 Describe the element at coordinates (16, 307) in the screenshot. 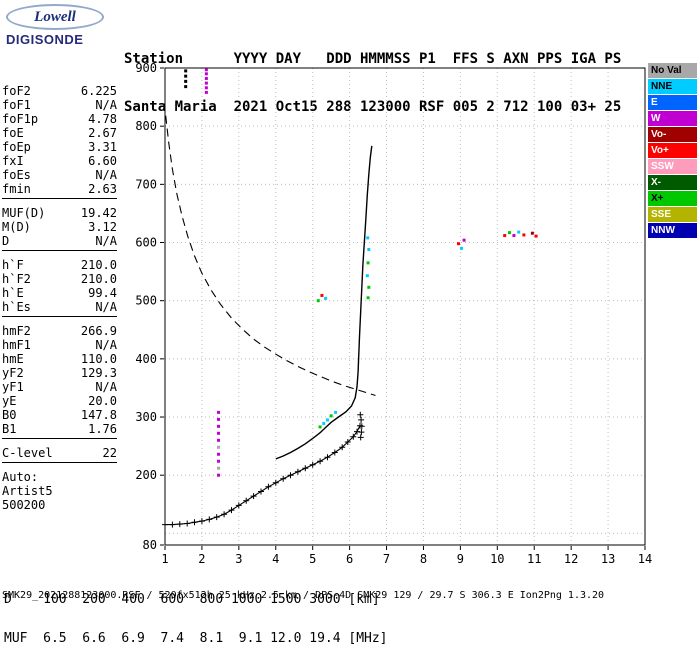

I see `param-label: h`Es` at that location.